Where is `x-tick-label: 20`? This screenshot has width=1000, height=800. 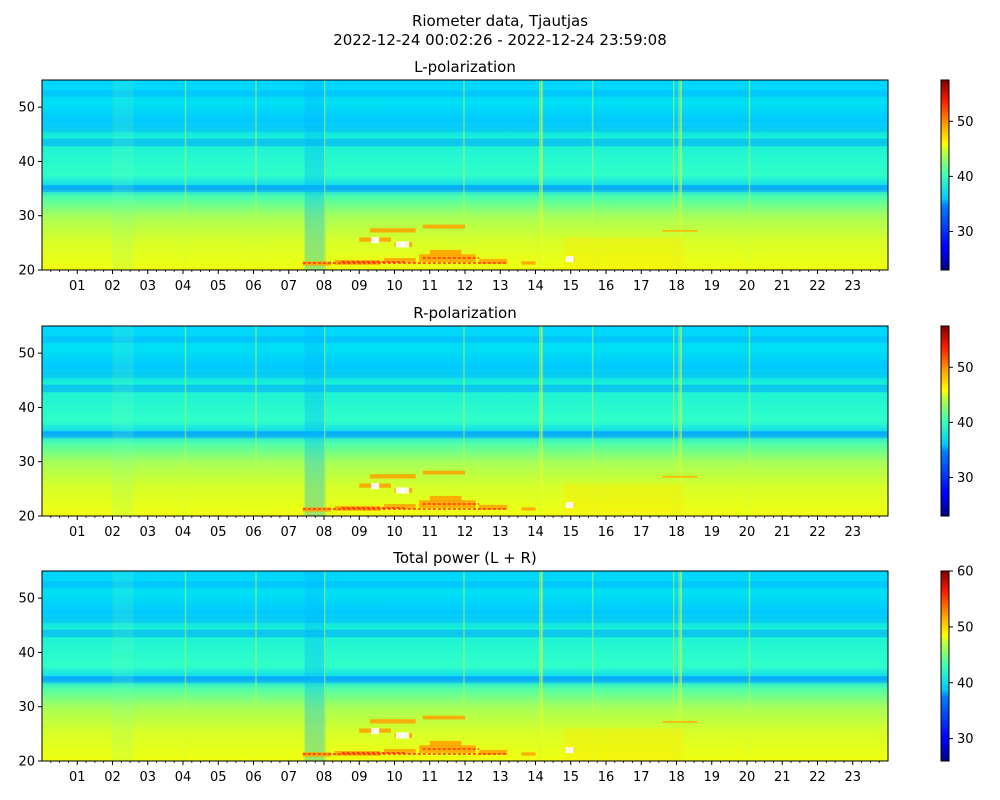
x-tick-label: 20 is located at coordinates (747, 286).